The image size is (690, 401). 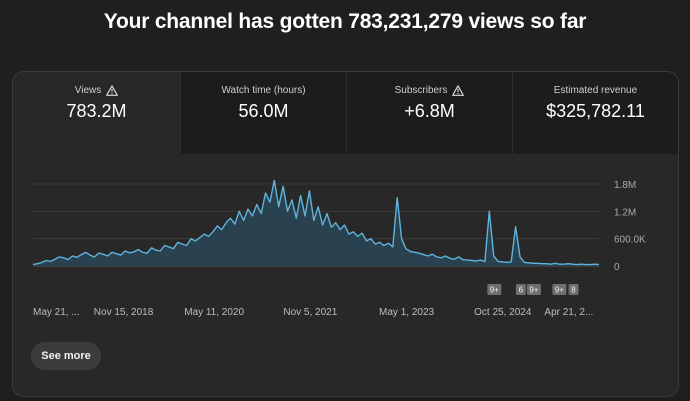 I want to click on x-tick-label: May 11, 2020, so click(x=214, y=312).